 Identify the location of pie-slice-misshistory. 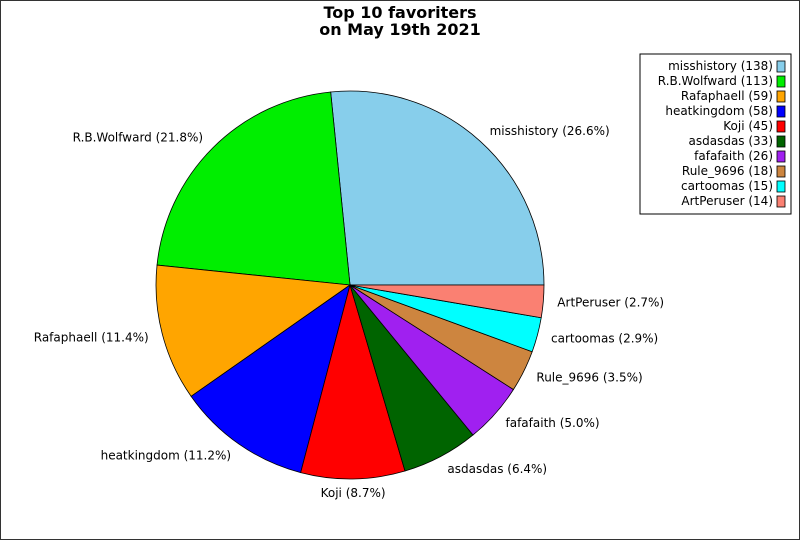
(437, 188).